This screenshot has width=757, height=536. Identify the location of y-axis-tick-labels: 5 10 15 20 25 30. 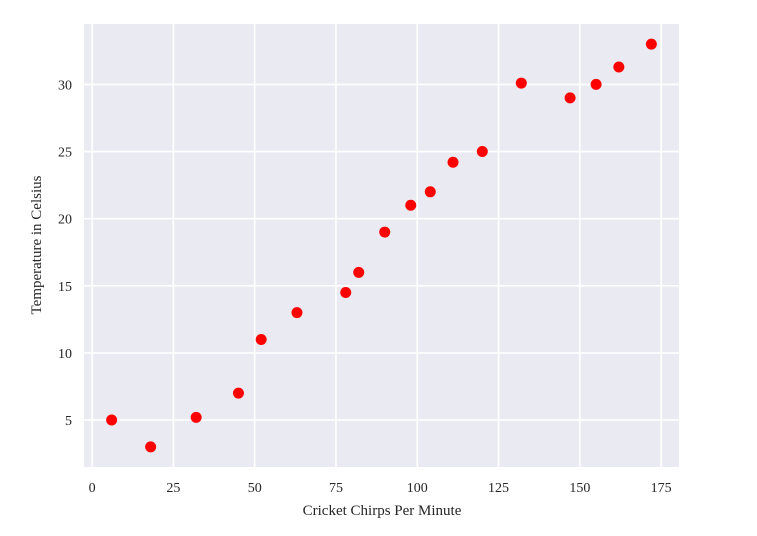
(65, 253).